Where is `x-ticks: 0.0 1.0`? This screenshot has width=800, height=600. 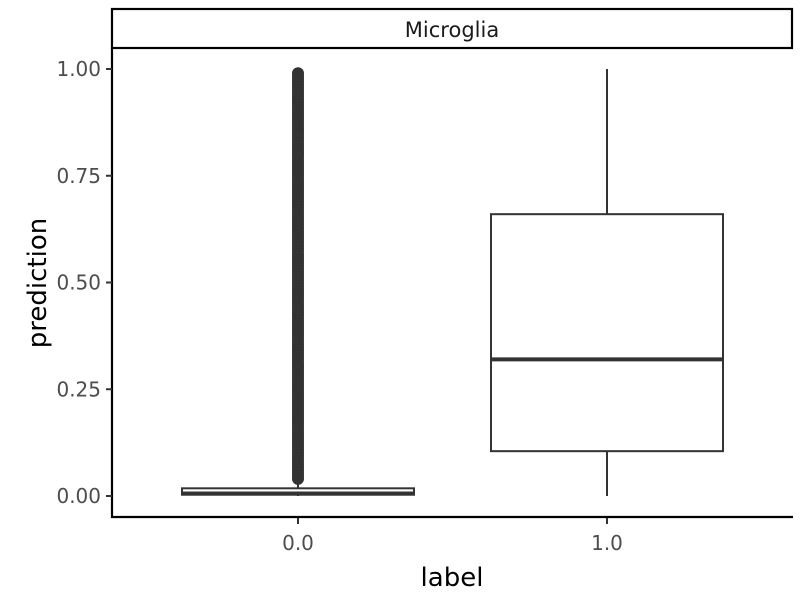
x-ticks: 0.0 1.0 is located at coordinates (452, 536).